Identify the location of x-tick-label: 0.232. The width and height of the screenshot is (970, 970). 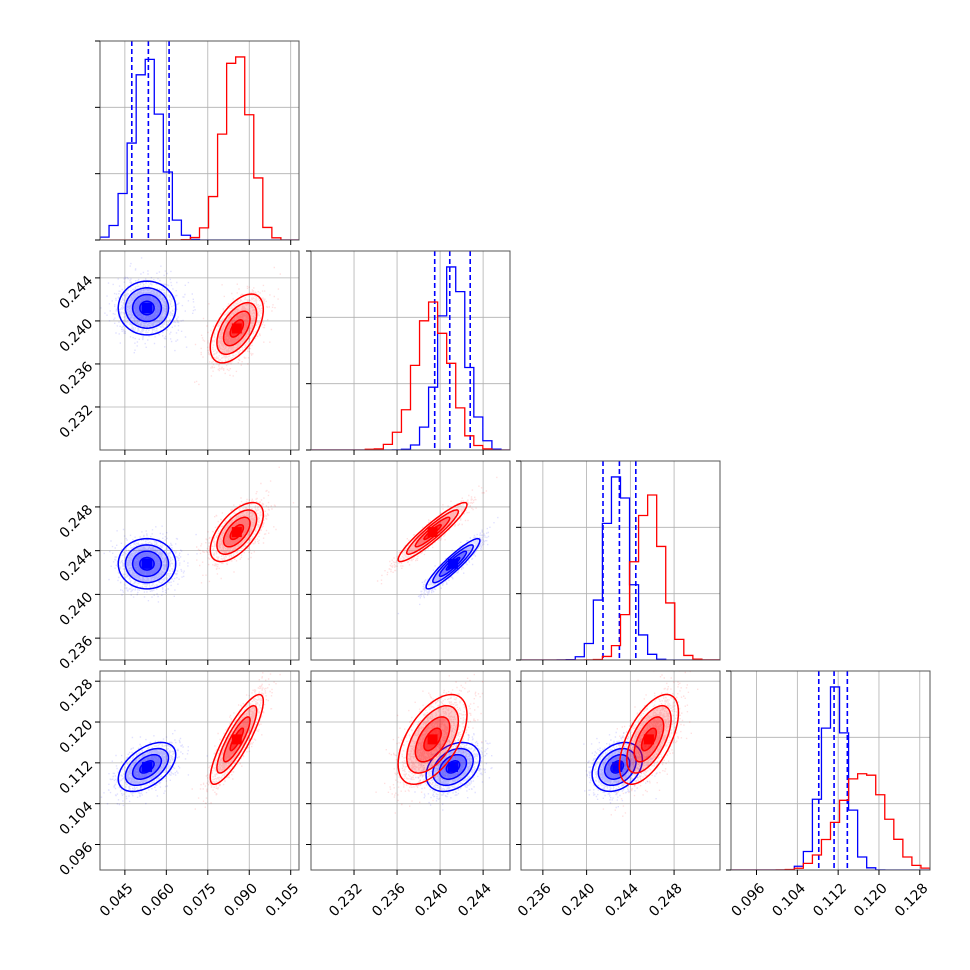
(346, 900).